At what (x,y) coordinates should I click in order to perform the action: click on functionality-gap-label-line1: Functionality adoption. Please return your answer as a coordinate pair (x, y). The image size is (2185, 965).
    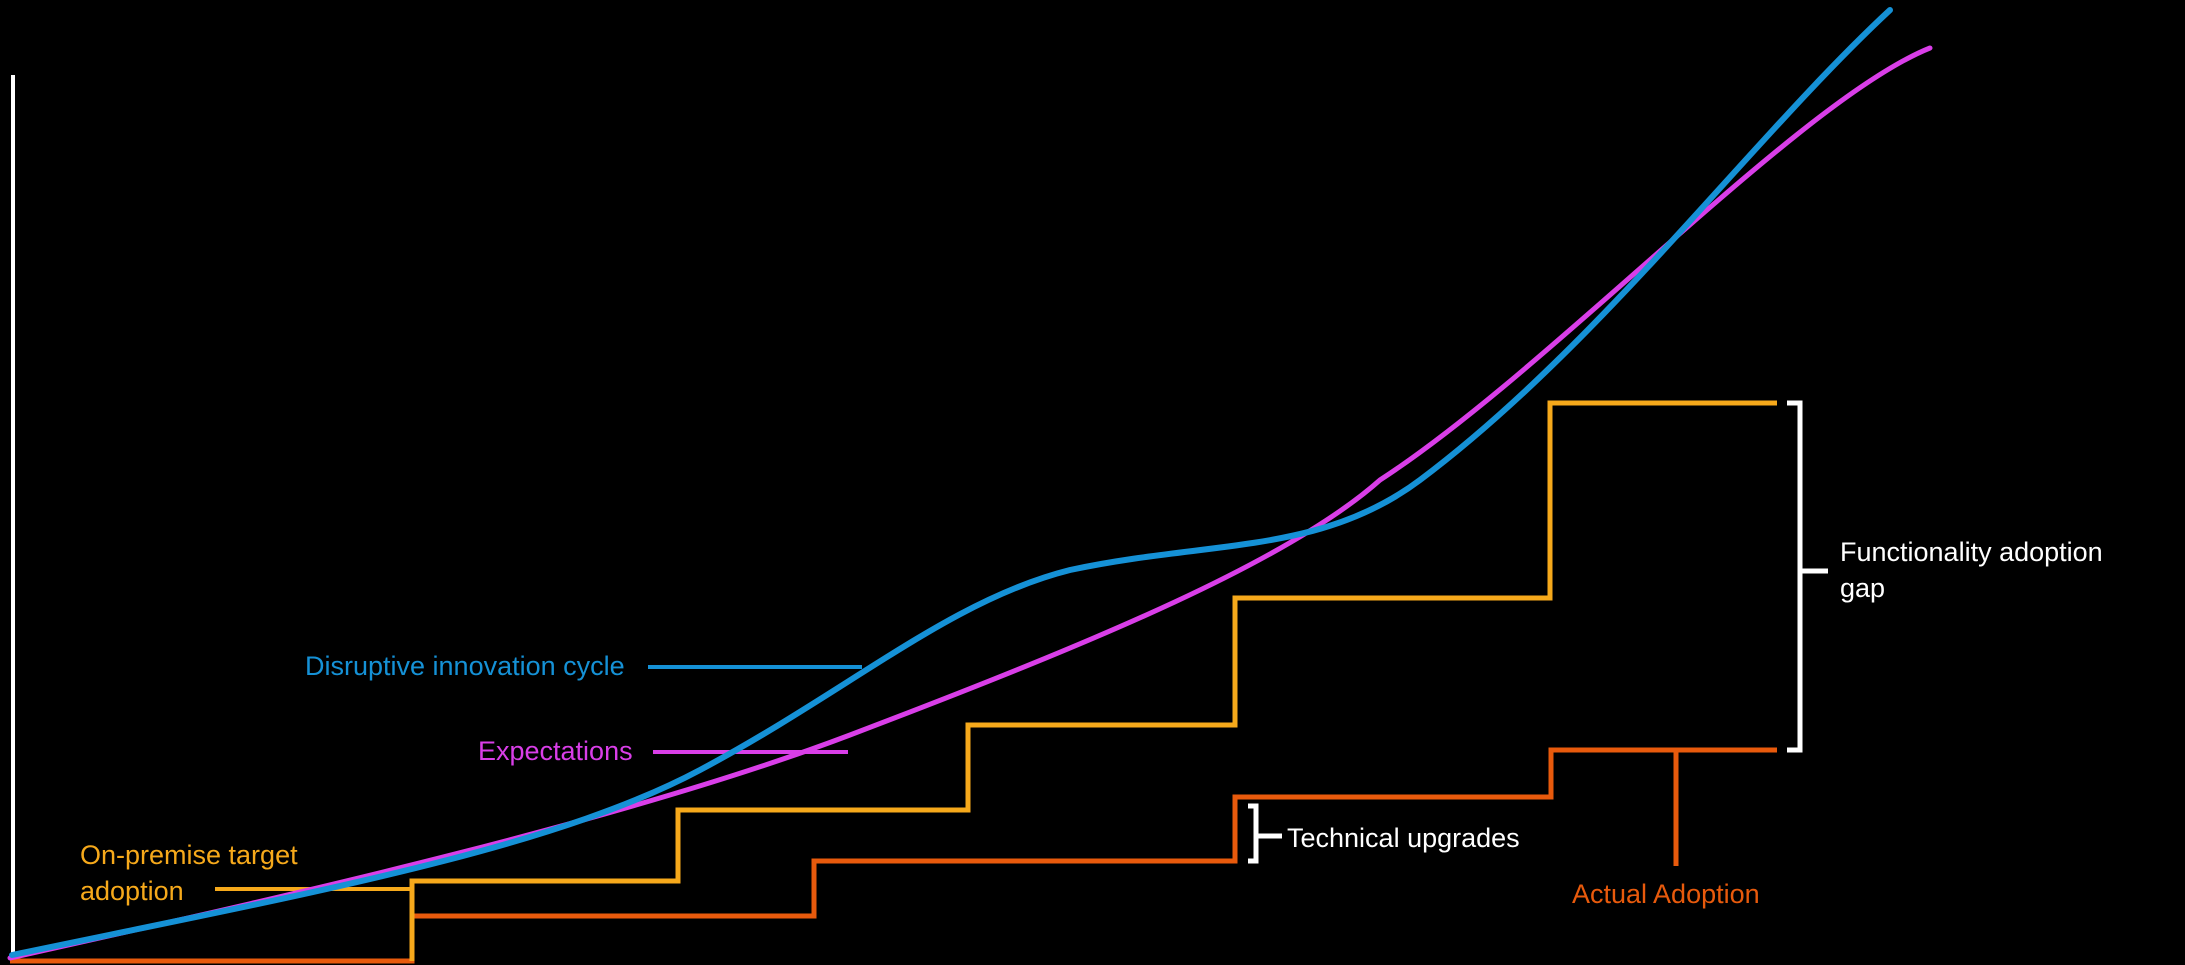
    Looking at the image, I should click on (1971, 552).